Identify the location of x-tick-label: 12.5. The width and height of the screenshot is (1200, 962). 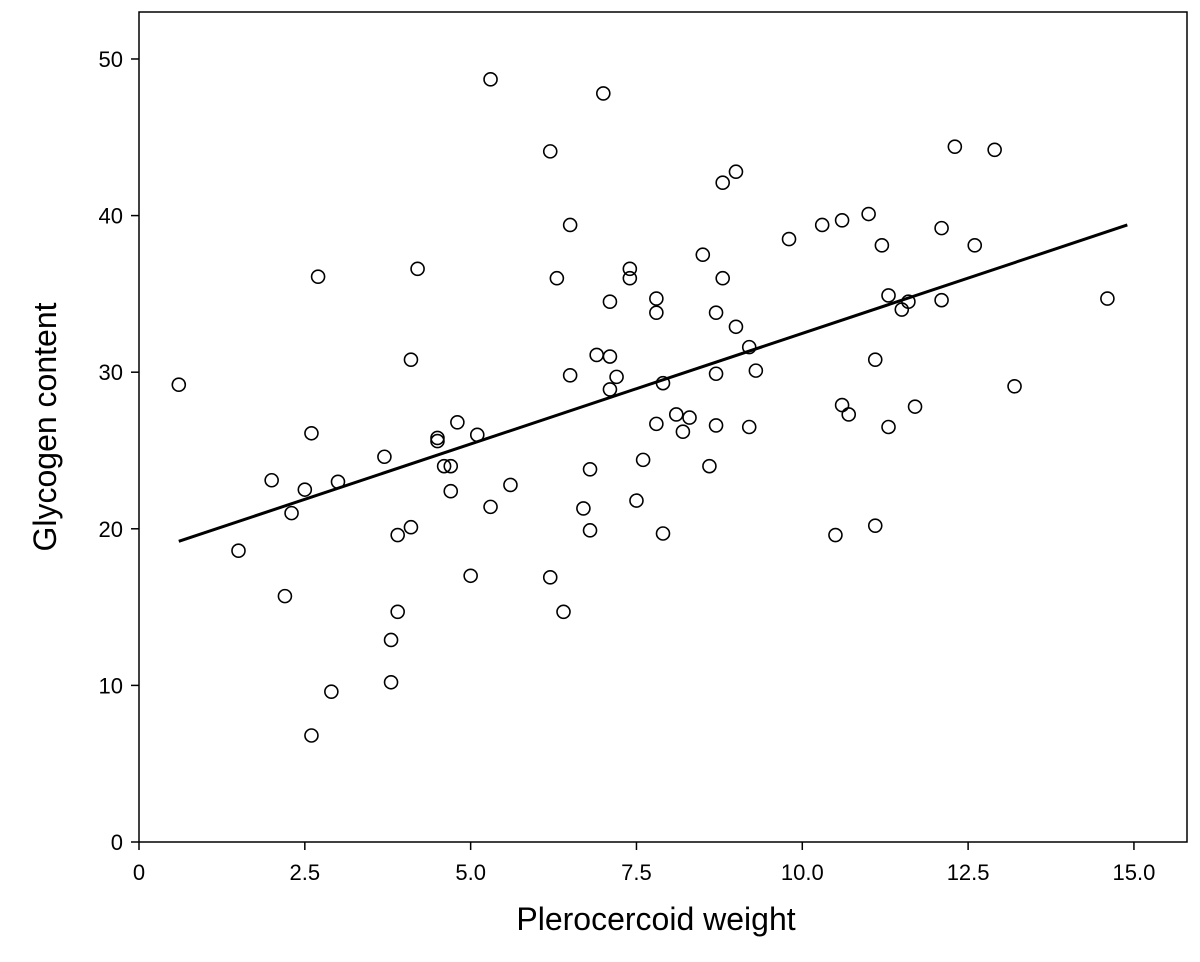
(968, 872).